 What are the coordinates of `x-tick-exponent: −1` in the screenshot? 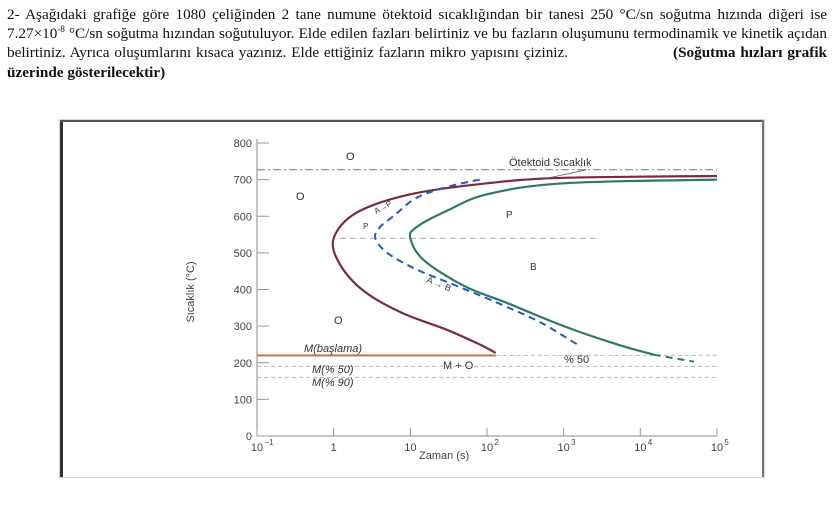 It's located at (269, 442).